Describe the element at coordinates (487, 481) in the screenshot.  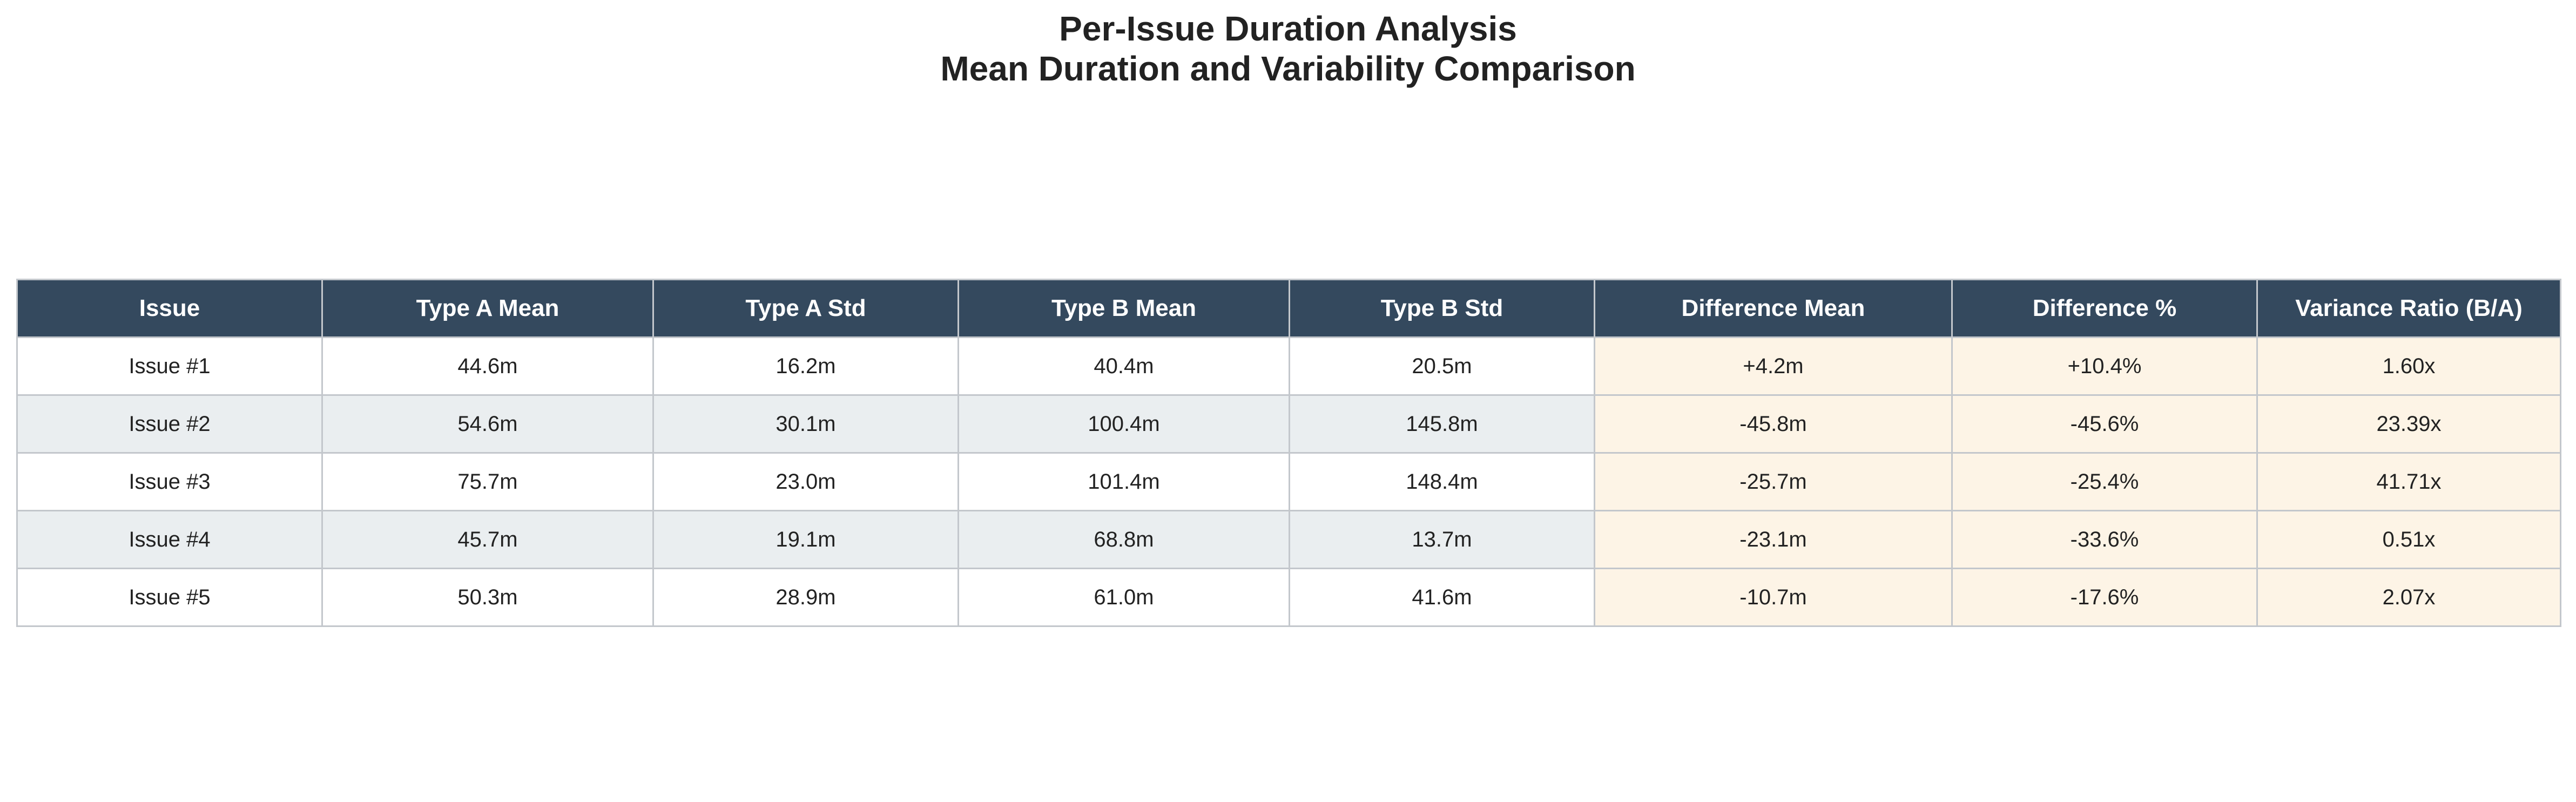
I see `table-cell: 75.7m` at that location.